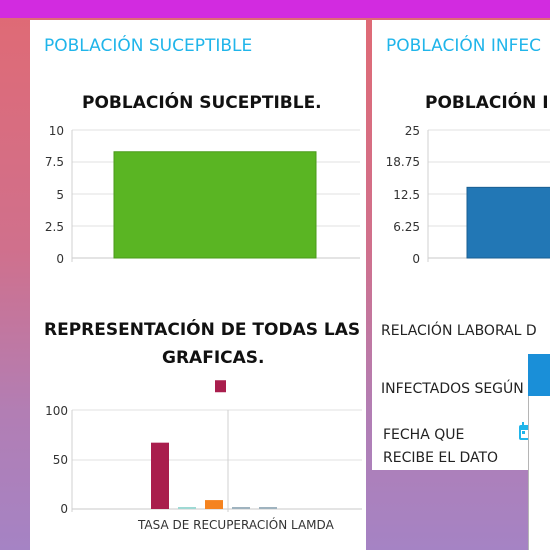  What do you see at coordinates (402, 162) in the screenshot?
I see `y-tick-label: 18.75` at bounding box center [402, 162].